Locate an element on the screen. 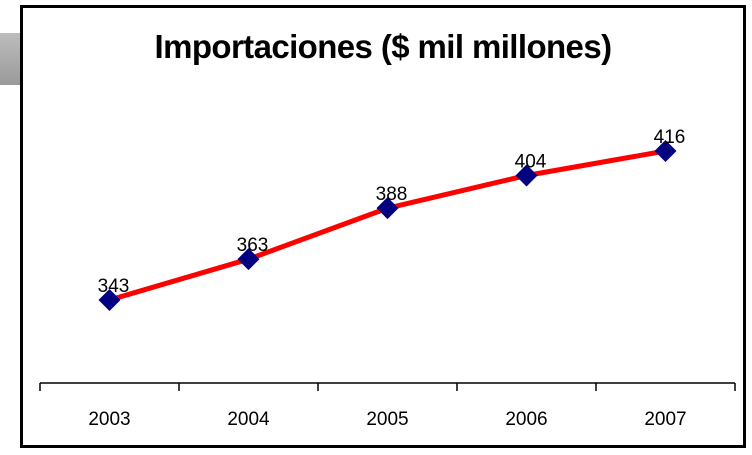 Image resolution: width=752 pixels, height=455 pixels. data-label-2007: 416 is located at coordinates (670, 137).